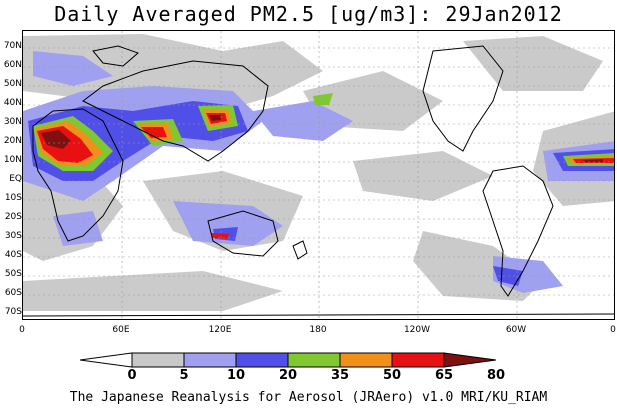  What do you see at coordinates (322, 138) in the screenshot?
I see `pm25-field-80-plus` at bounding box center [322, 138].